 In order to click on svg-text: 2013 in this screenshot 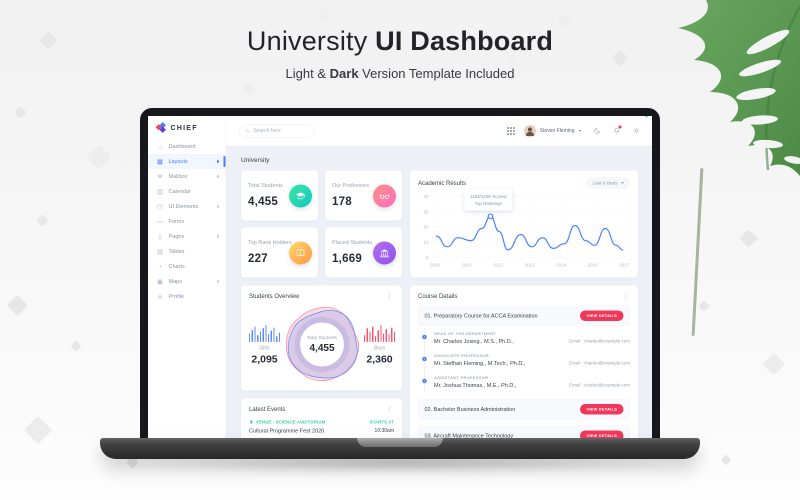, I will do `click(530, 265)`.